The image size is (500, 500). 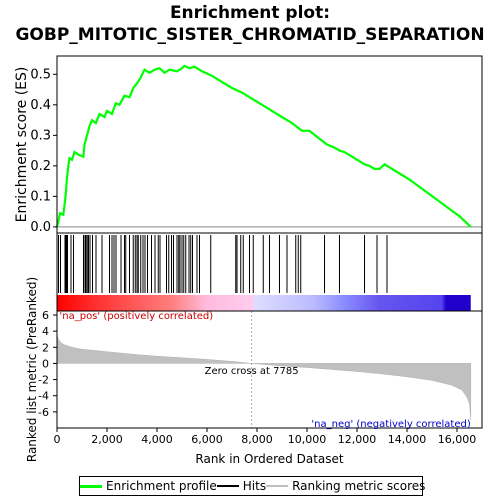 I want to click on es-y-axis-label: Enrichment score (ES), so click(x=22, y=145).